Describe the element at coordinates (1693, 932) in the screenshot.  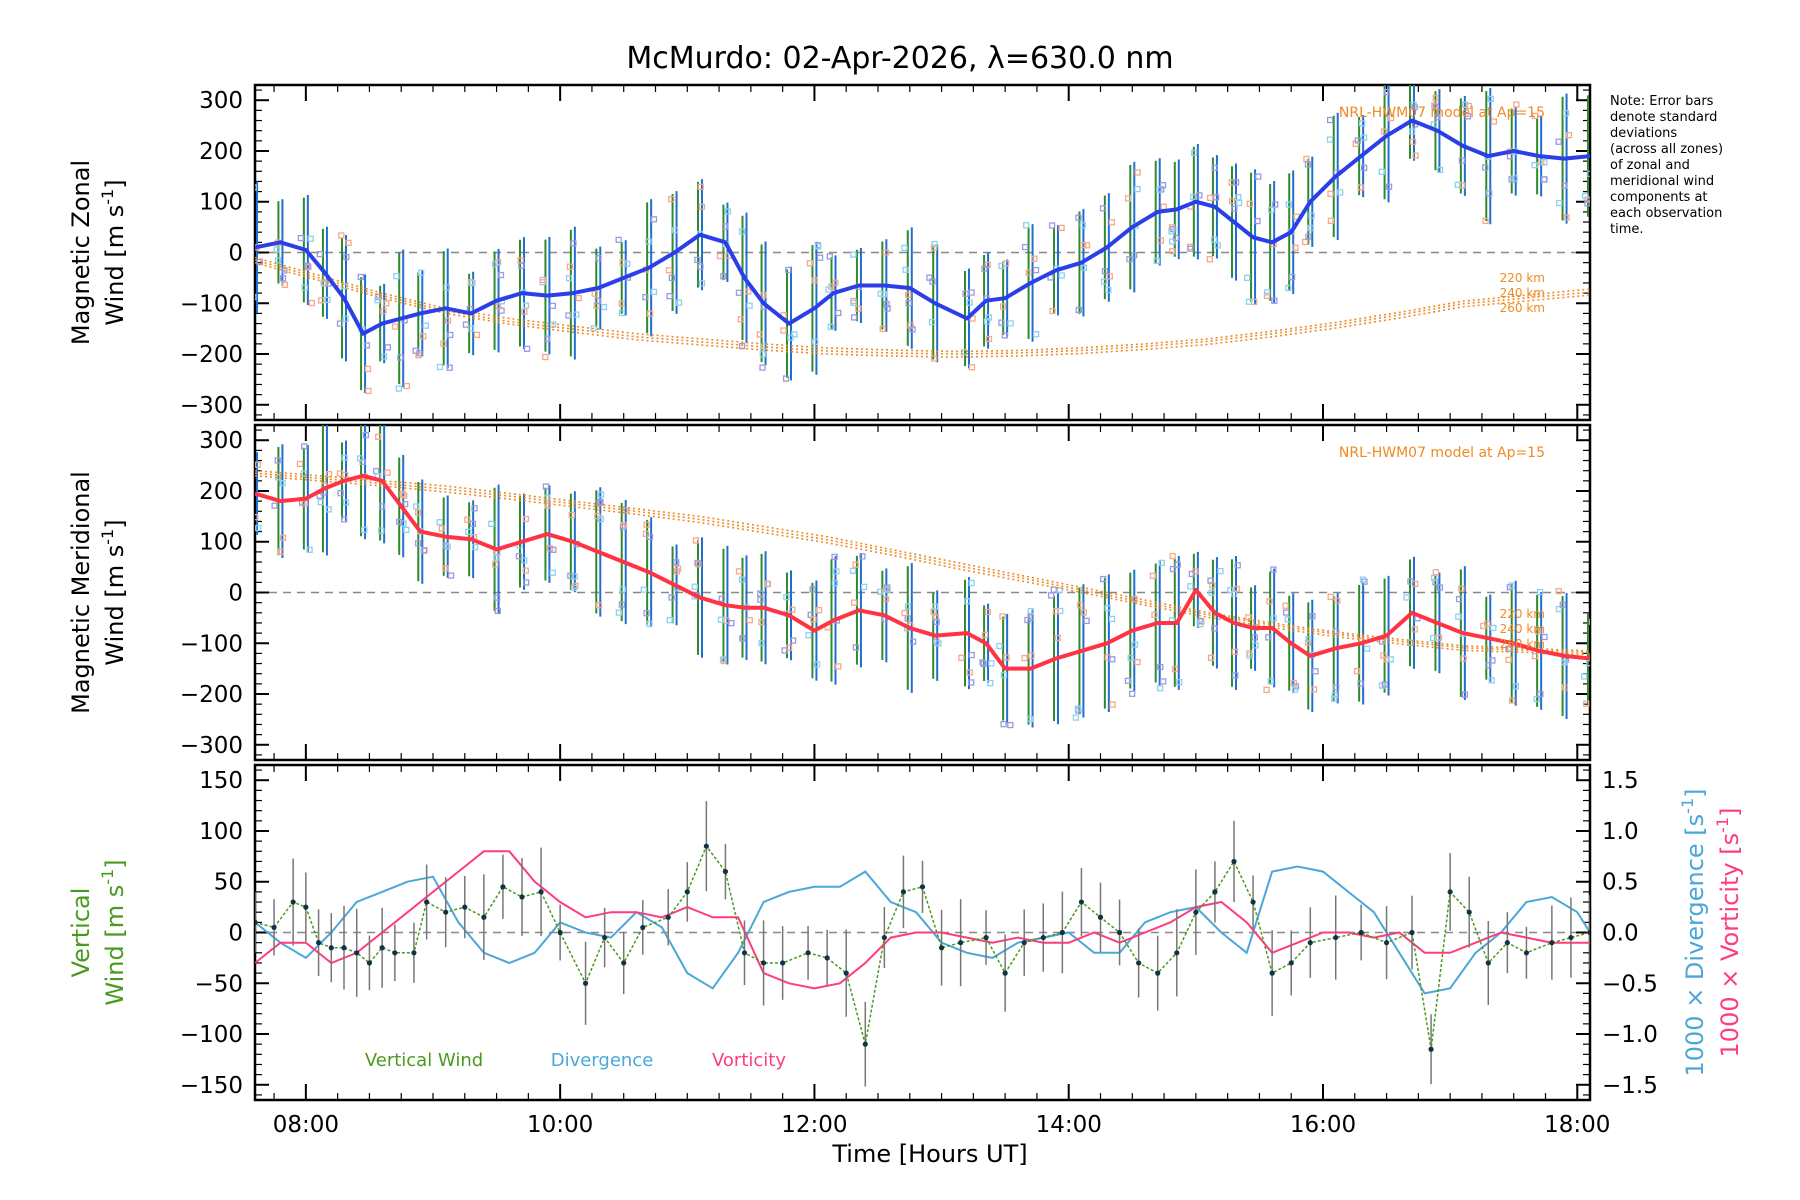
I see `y2-axis-label-divergence: 1000 × Divergence [s-1]` at that location.